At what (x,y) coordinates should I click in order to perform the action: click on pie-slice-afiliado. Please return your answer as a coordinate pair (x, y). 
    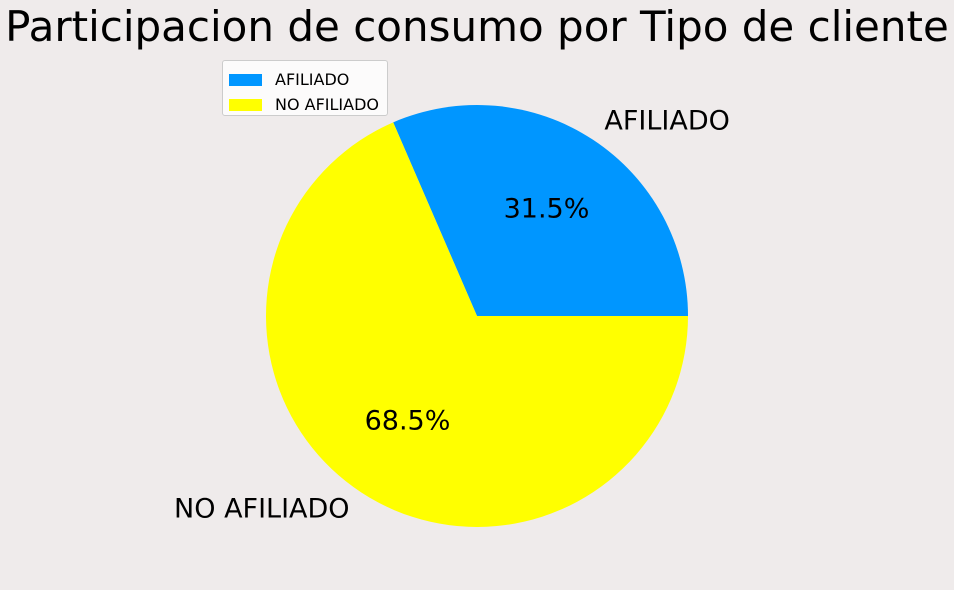
    Looking at the image, I should click on (540, 210).